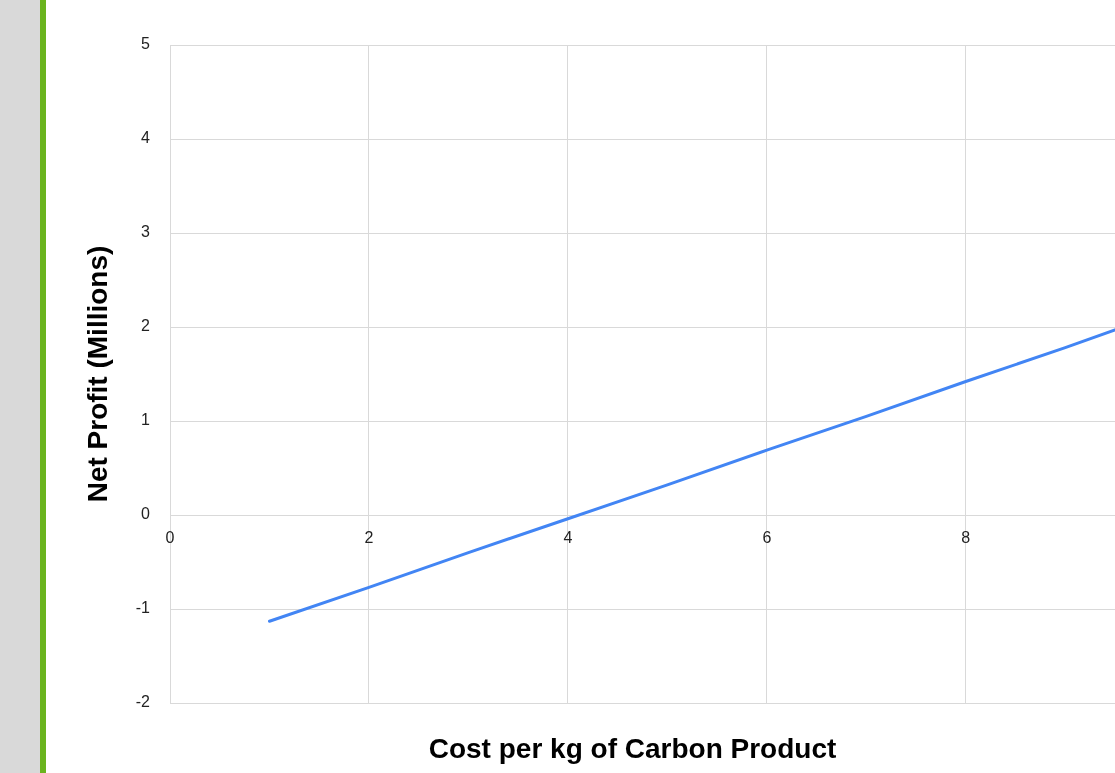 The height and width of the screenshot is (773, 1115). Describe the element at coordinates (146, 420) in the screenshot. I see `y-tick-label: 1` at that location.